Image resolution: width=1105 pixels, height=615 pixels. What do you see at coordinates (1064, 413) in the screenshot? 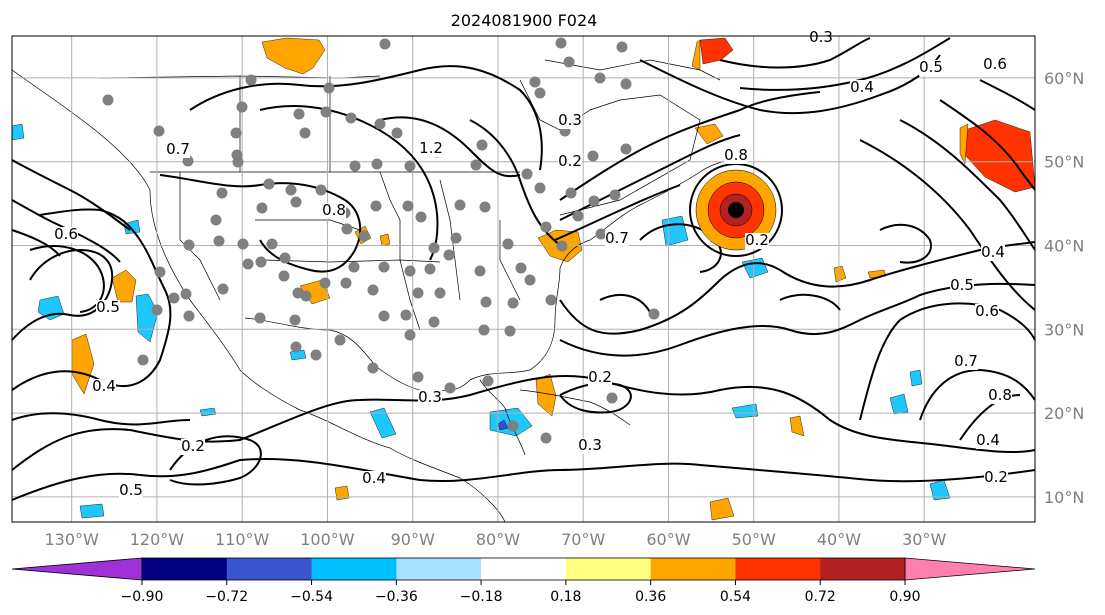
I see `lat-tick-label: 20°N` at bounding box center [1064, 413].